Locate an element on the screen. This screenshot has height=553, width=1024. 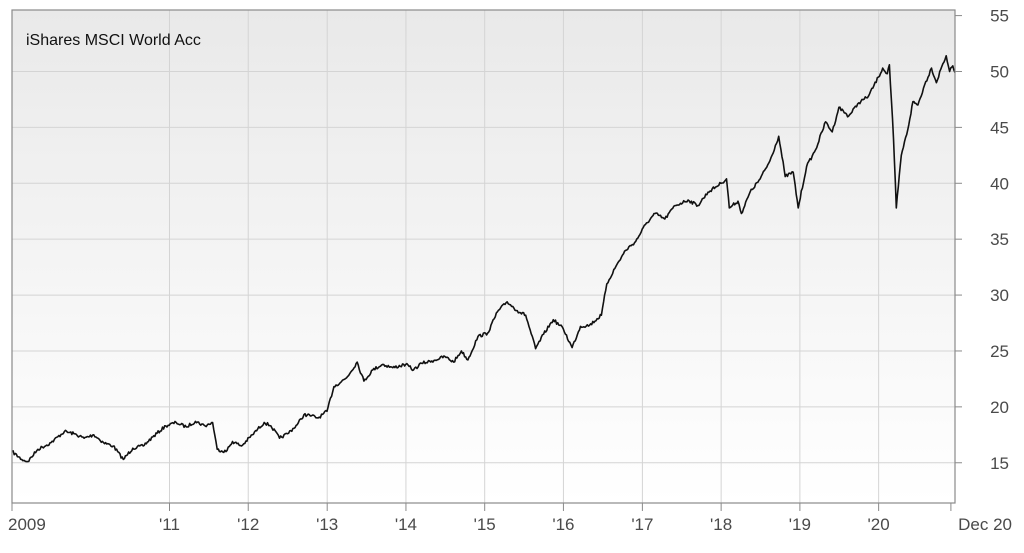
x-tick-label: 2009 is located at coordinates (27, 524).